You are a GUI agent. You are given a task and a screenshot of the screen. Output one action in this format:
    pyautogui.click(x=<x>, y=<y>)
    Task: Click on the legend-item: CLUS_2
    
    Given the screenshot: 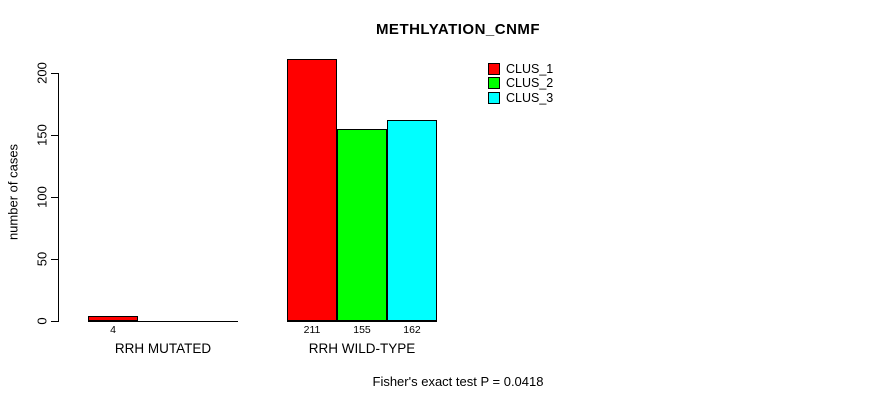 What is the action you would take?
    pyautogui.click(x=520, y=83)
    